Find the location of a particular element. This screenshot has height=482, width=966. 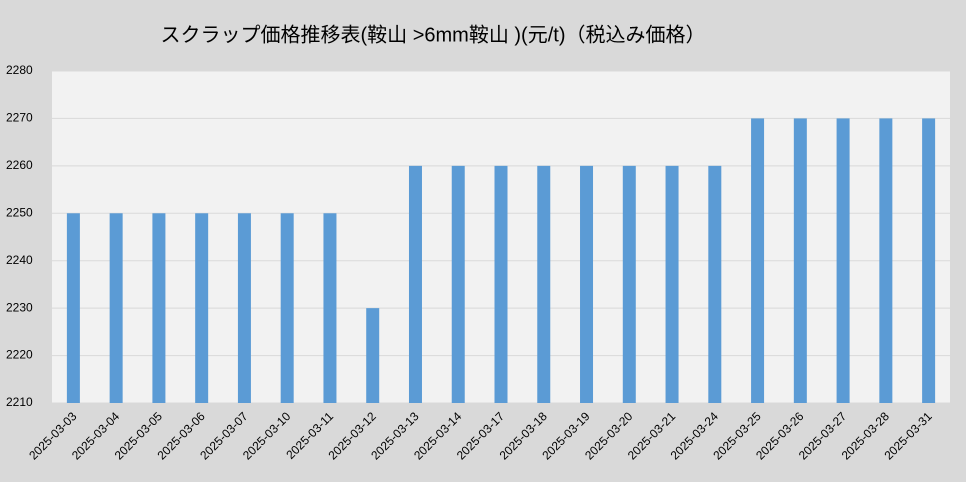

y-tick-label: 2250 is located at coordinates (19, 212).